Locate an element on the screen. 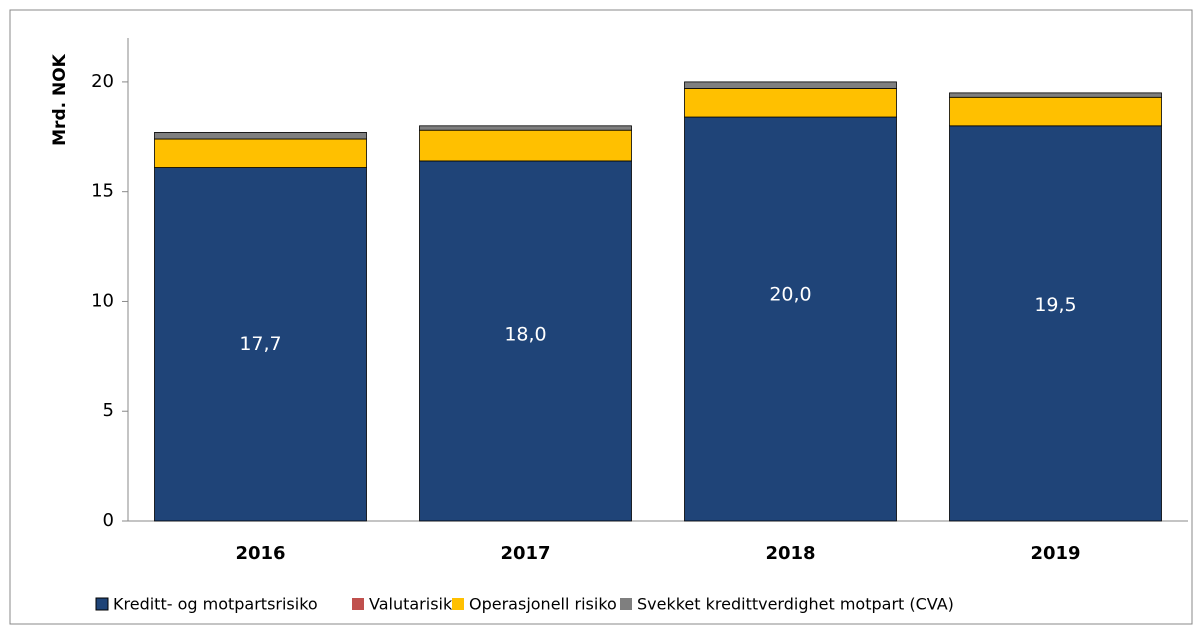  y-tick-label: 0 is located at coordinates (108, 520).